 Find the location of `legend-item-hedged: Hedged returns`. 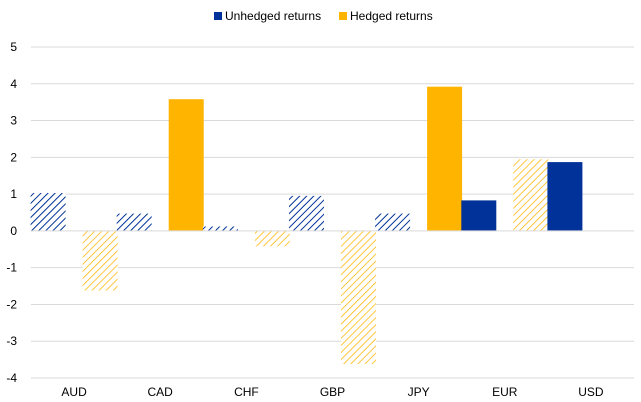

legend-item-hedged: Hedged returns is located at coordinates (386, 16).